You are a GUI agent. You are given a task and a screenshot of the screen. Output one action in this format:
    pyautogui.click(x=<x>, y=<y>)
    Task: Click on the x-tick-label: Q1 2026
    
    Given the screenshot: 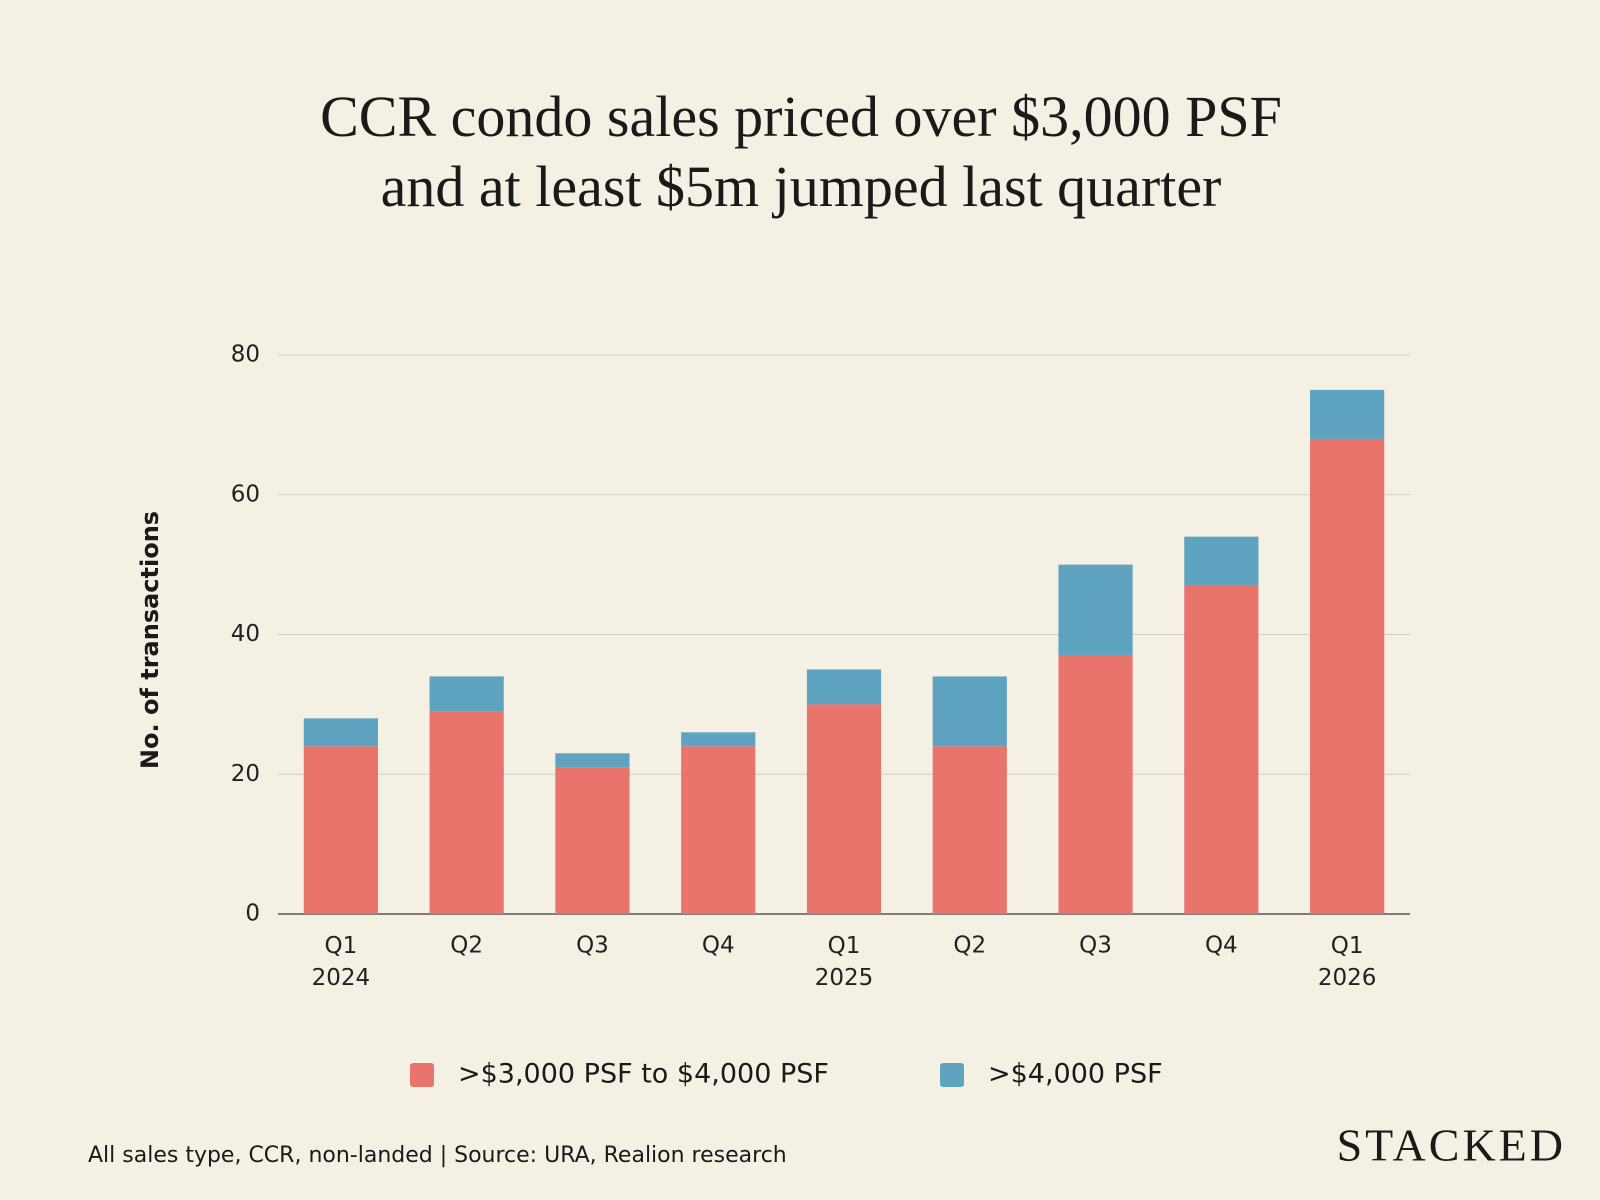 What is the action you would take?
    pyautogui.click(x=1347, y=962)
    